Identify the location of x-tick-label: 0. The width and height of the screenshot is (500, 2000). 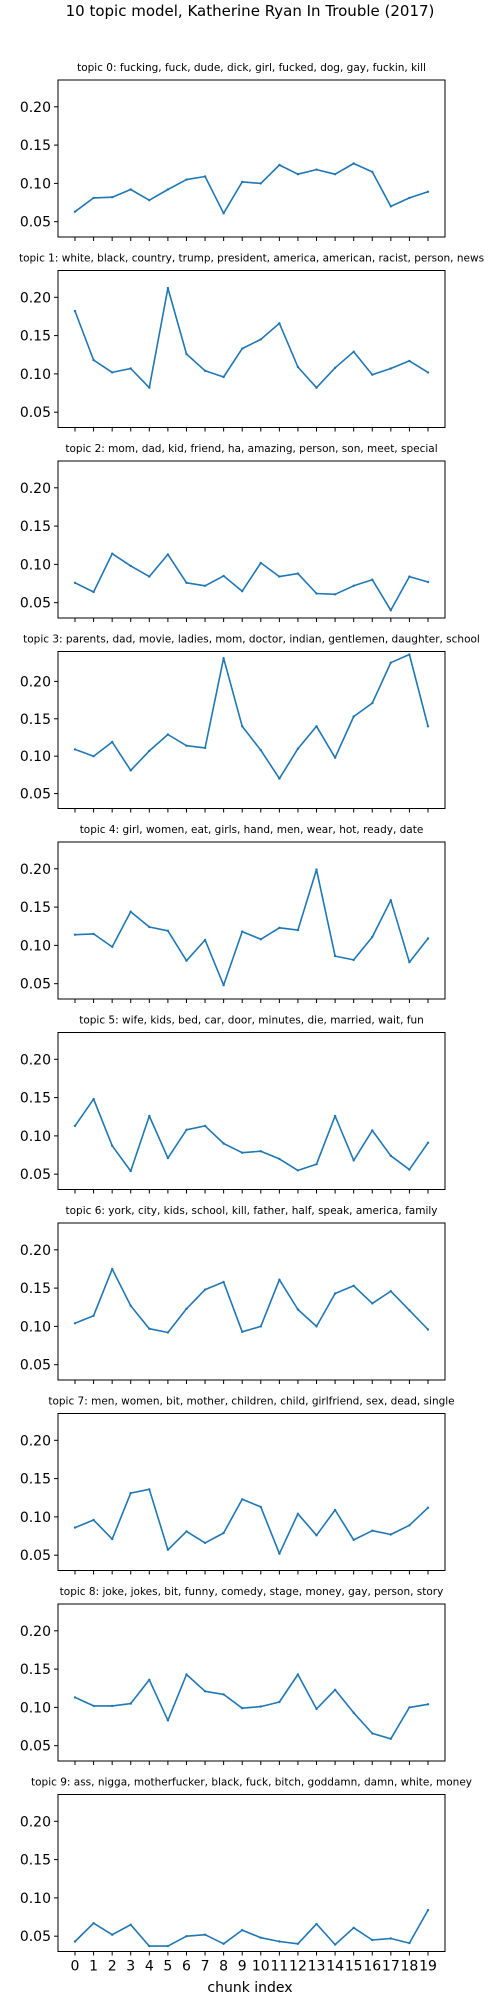
(75, 1967).